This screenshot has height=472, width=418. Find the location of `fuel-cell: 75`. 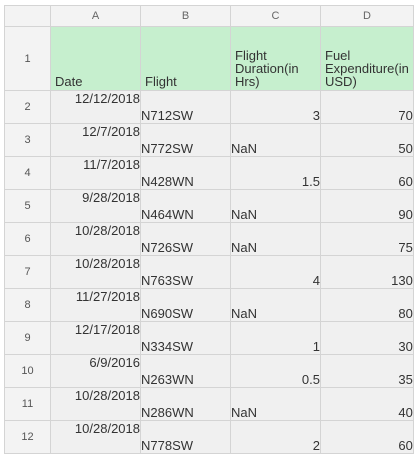

fuel-cell: 75 is located at coordinates (367, 239).